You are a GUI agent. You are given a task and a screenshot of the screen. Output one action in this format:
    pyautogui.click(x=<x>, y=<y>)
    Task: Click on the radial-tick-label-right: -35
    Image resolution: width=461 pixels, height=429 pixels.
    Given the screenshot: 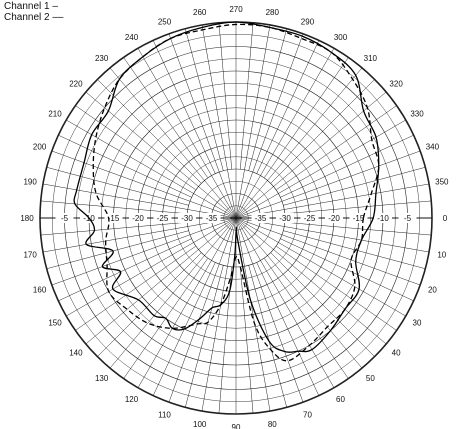 What is the action you would take?
    pyautogui.click(x=261, y=218)
    